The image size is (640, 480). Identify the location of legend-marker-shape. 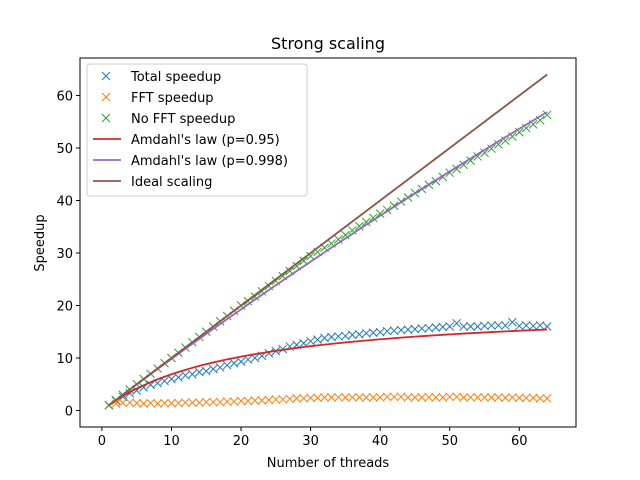
(106, 118).